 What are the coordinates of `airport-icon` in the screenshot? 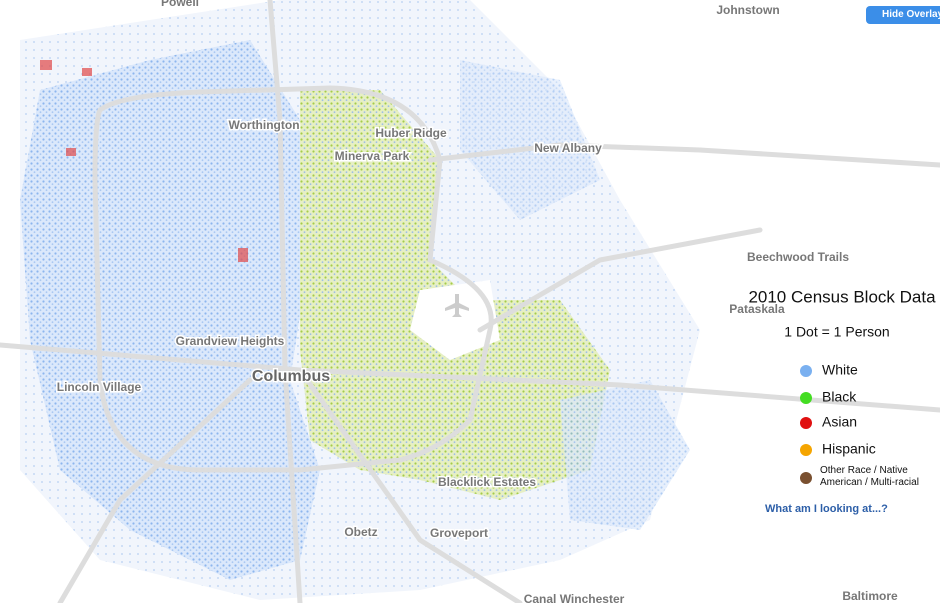 It's located at (457, 305).